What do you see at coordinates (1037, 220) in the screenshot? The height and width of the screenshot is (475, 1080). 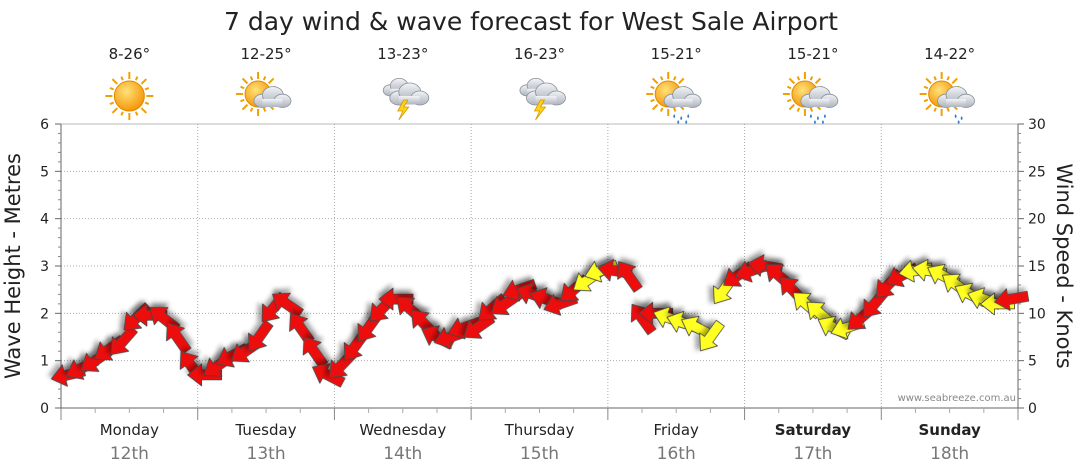 I see `y2-tick-label: 20` at bounding box center [1037, 220].